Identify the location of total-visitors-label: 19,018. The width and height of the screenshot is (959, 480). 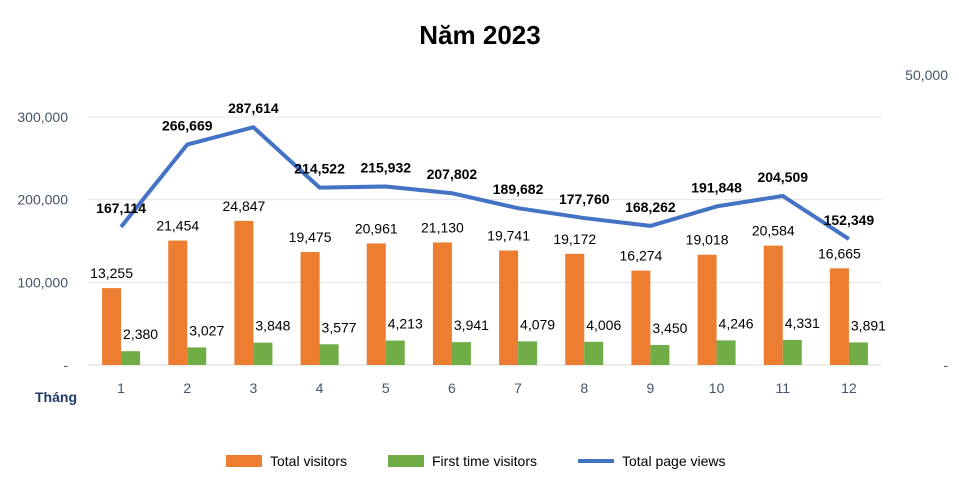
(707, 240).